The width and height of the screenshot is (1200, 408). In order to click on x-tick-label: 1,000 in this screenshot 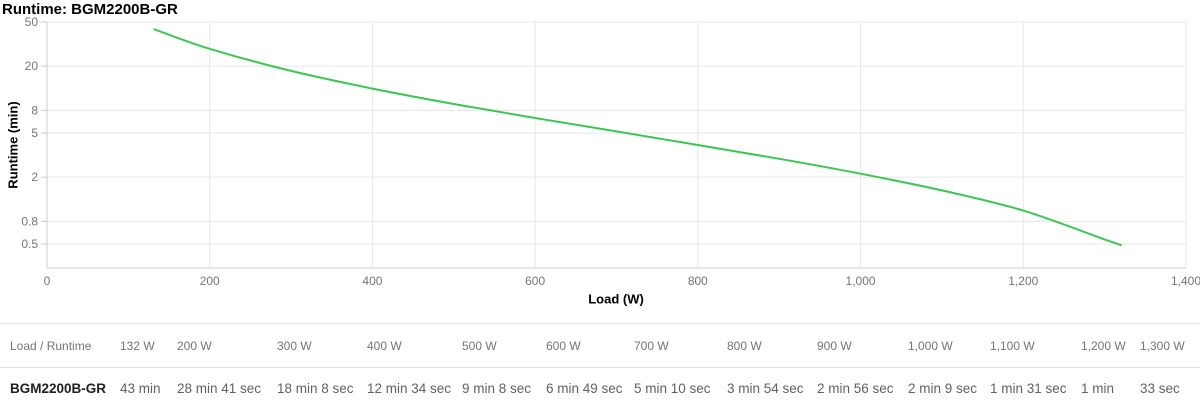, I will do `click(861, 281)`.